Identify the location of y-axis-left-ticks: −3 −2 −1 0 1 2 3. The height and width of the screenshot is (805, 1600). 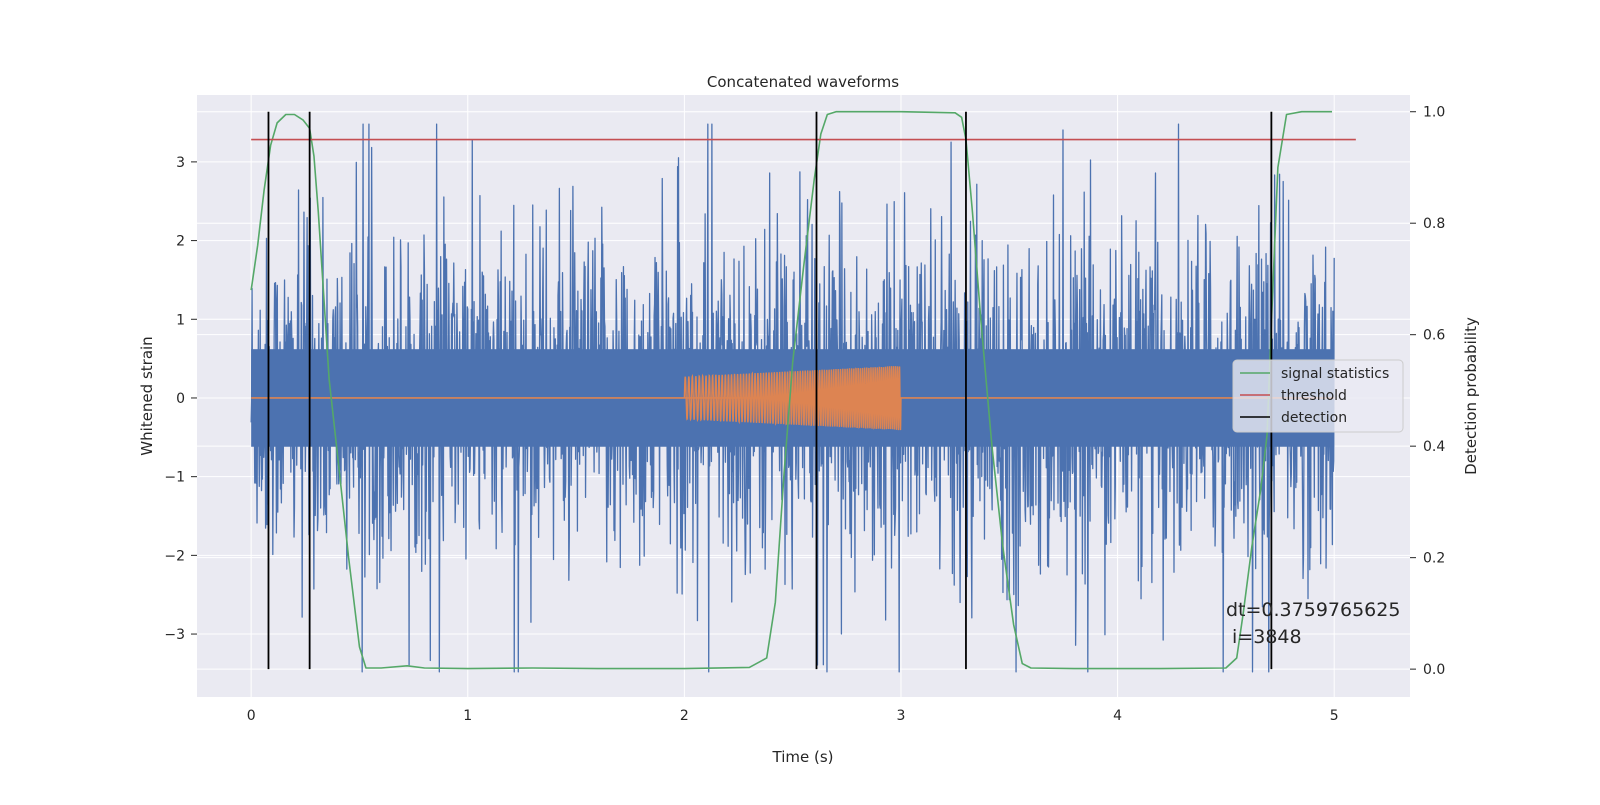
(180, 399).